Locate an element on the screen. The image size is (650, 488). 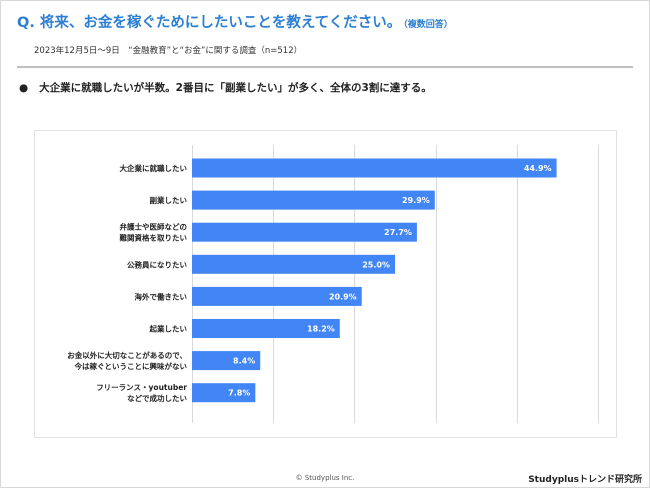
category-label: お金以外に大切なことがあるので、 is located at coordinates (127, 355).